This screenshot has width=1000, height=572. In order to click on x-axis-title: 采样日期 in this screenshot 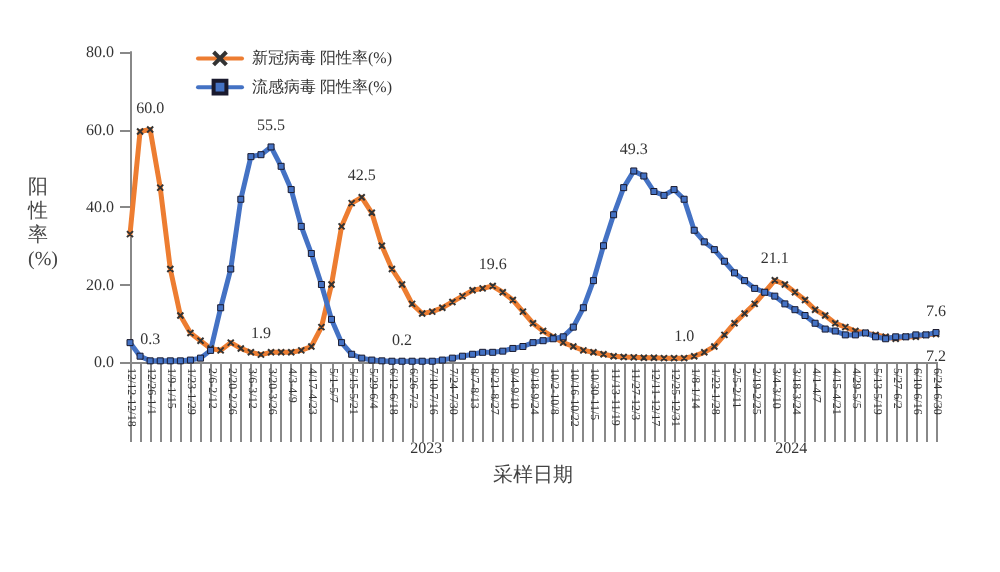, I will do `click(533, 475)`.